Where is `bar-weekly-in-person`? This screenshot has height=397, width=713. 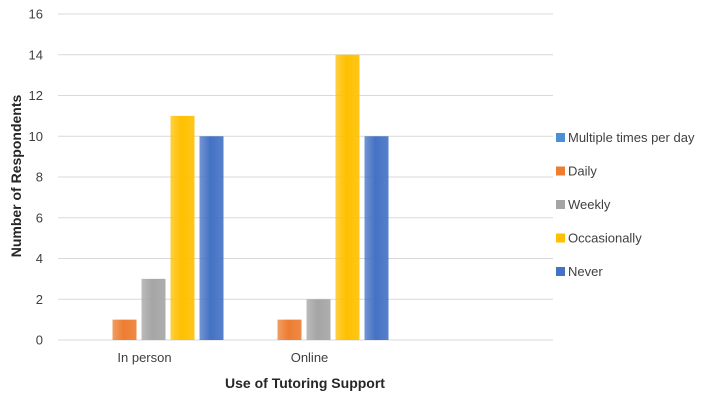
bar-weekly-in-person is located at coordinates (153, 309).